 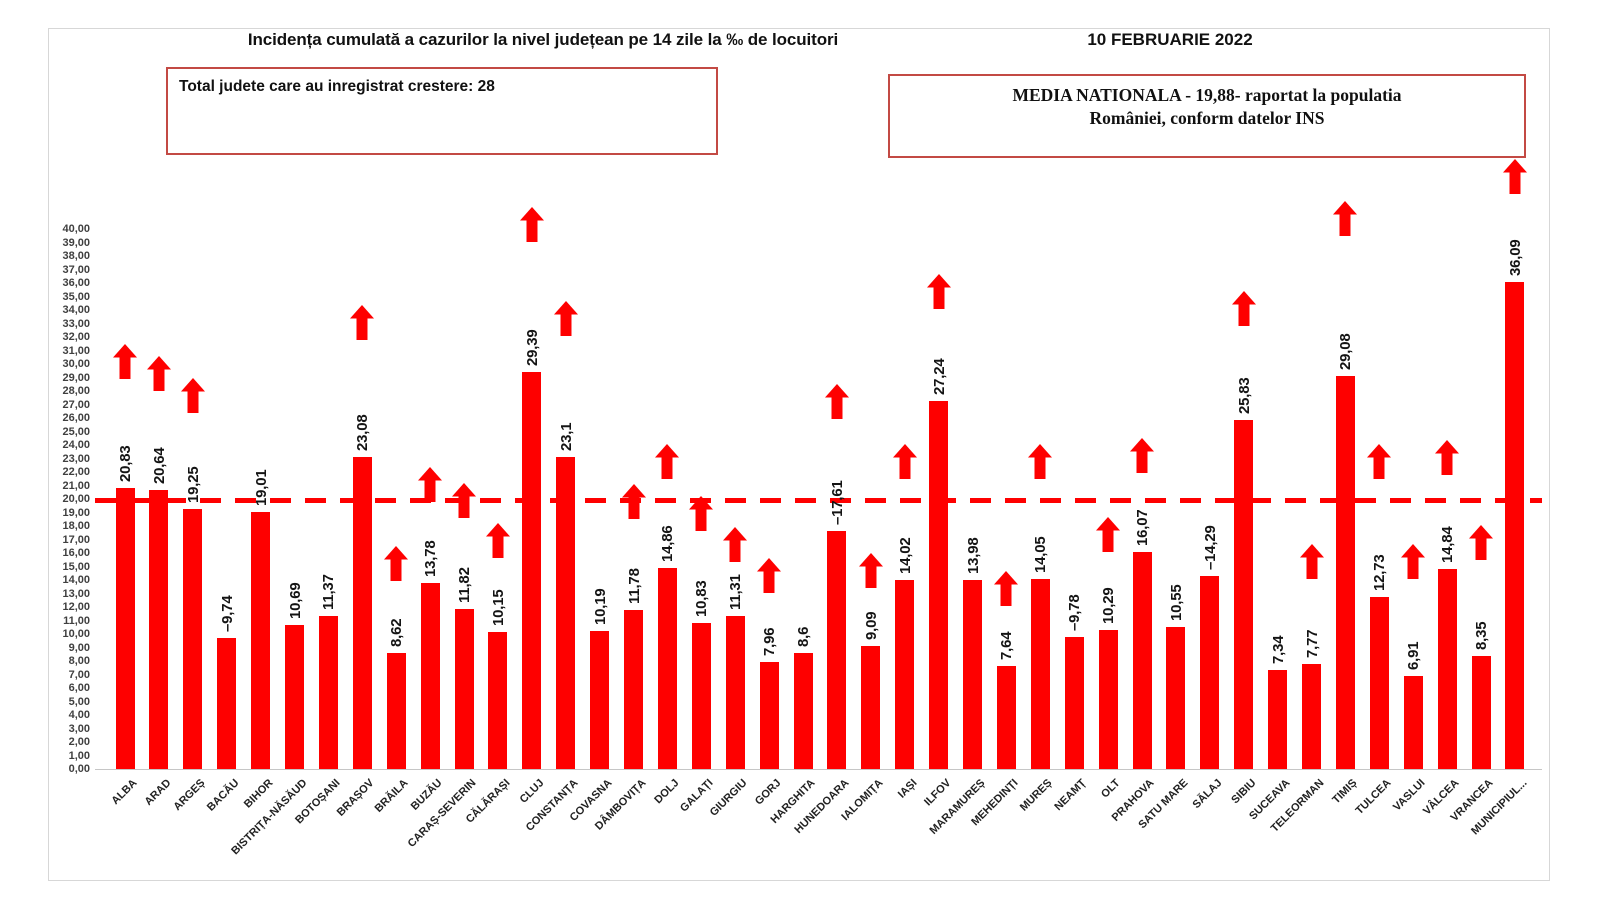 I want to click on bar-value-label: 11,37, so click(x=329, y=591).